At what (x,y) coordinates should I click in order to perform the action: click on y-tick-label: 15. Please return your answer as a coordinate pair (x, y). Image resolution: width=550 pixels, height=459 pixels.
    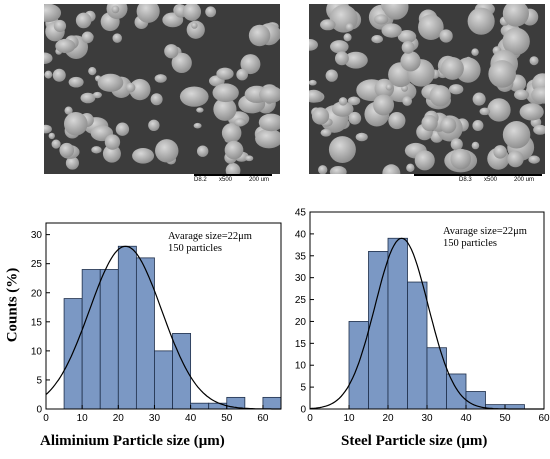
    Looking at the image, I should click on (37, 322).